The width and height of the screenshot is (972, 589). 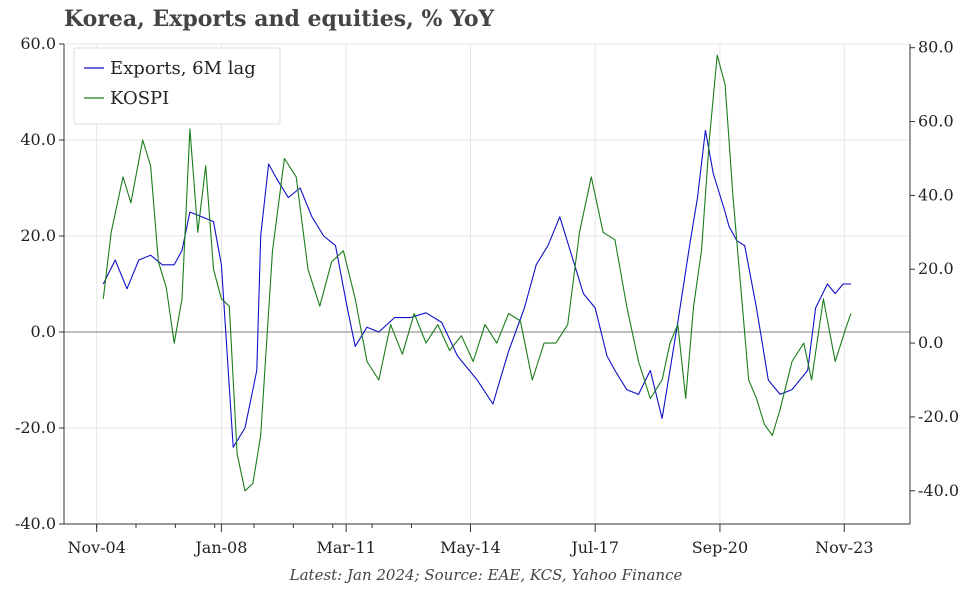 I want to click on y-left-tick-label: 40.0, so click(x=38, y=139).